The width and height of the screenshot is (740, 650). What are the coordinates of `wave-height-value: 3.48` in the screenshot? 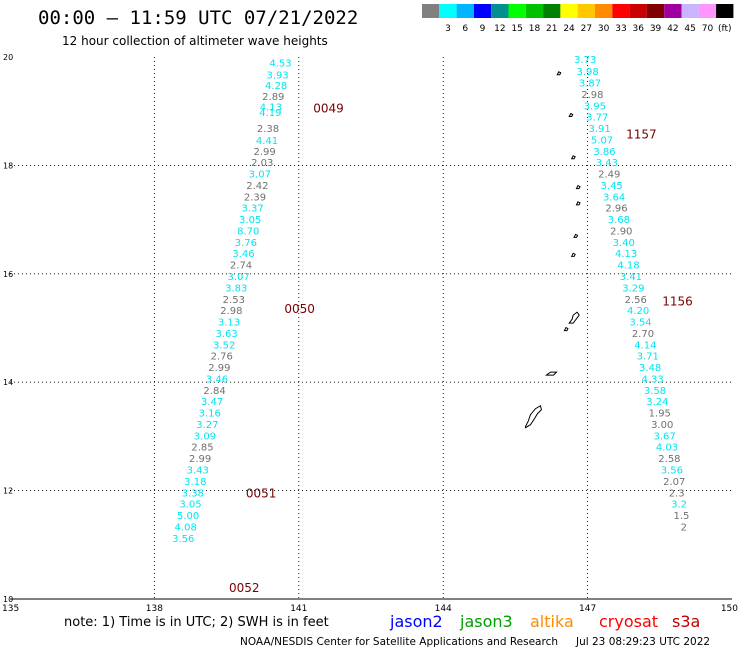 It's located at (650, 368).